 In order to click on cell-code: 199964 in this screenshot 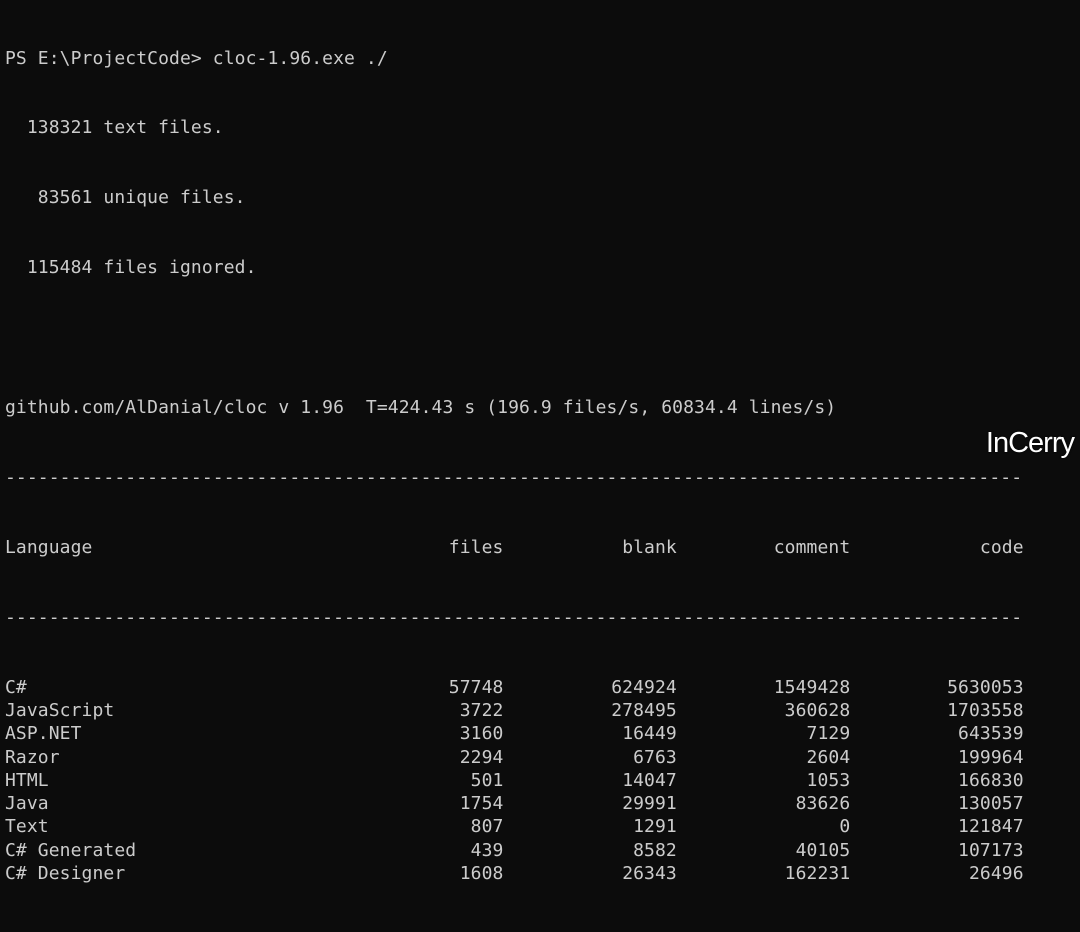, I will do `click(936, 757)`.